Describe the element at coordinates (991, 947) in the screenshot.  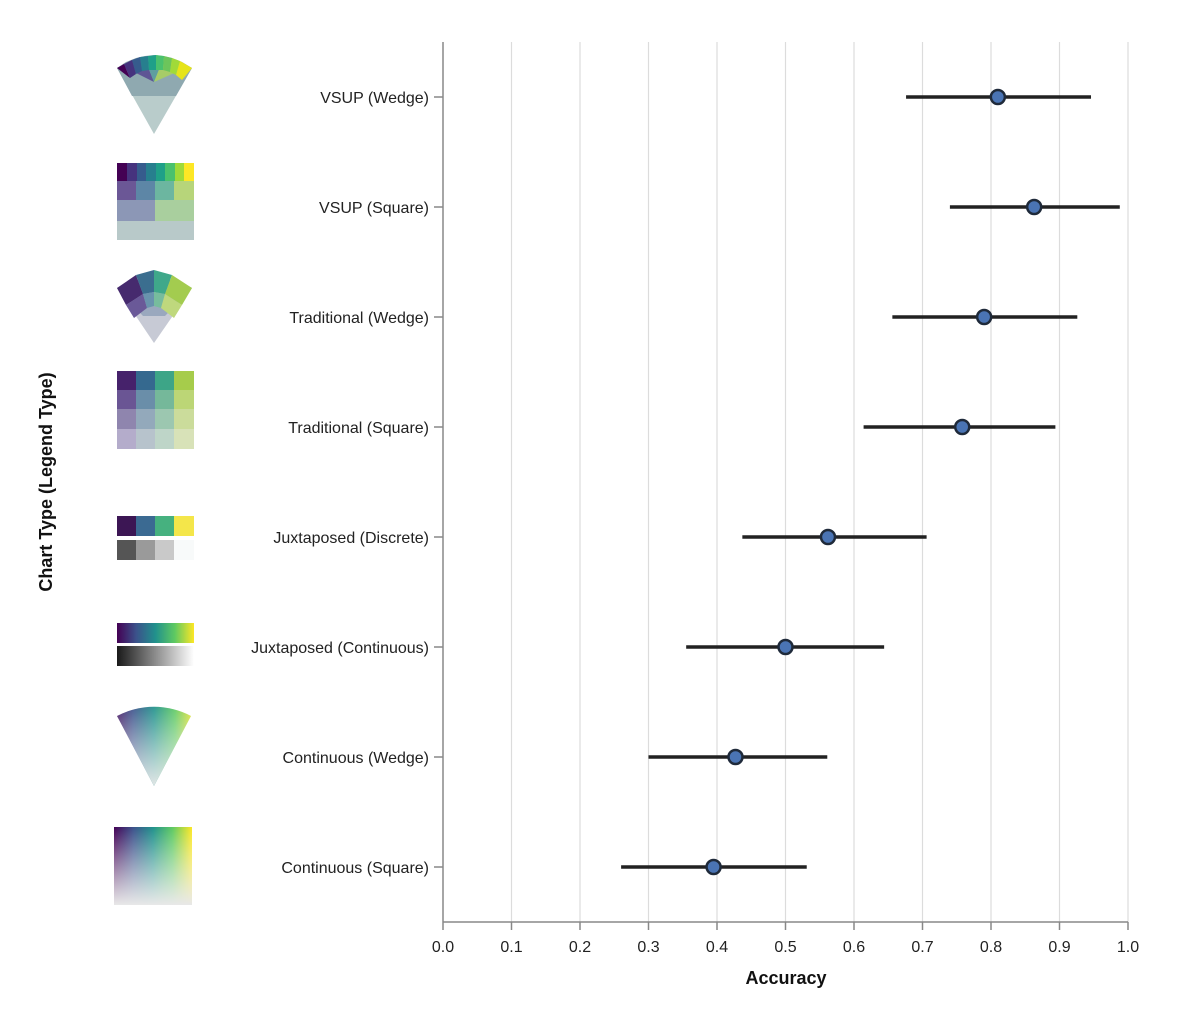
I see `x-tick-label: 0.8` at that location.